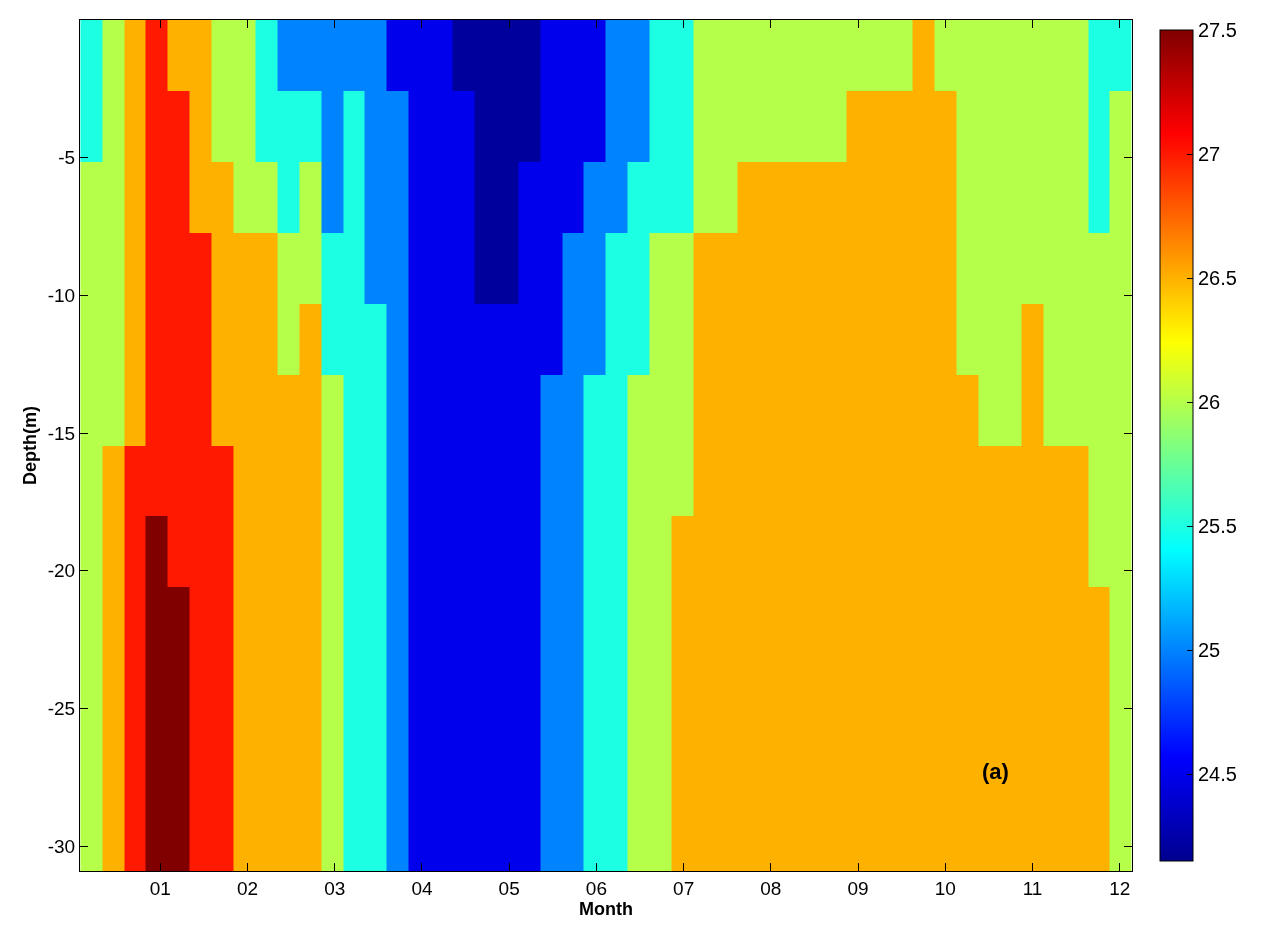  I want to click on x-tick-label: 01, so click(160, 888).